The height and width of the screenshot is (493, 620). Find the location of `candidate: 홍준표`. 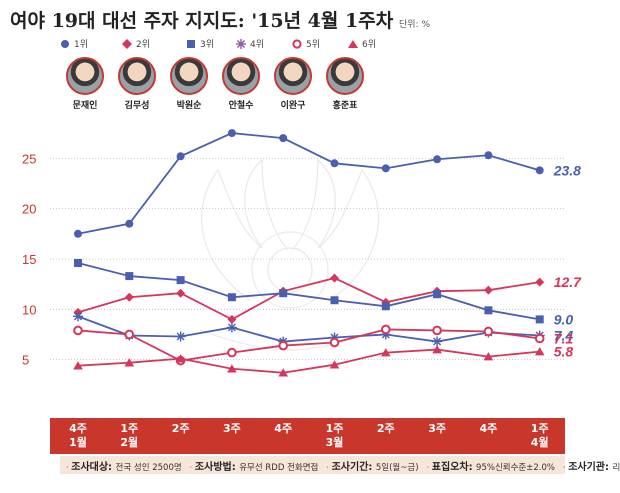

candidate: 홍준표 is located at coordinates (345, 85).